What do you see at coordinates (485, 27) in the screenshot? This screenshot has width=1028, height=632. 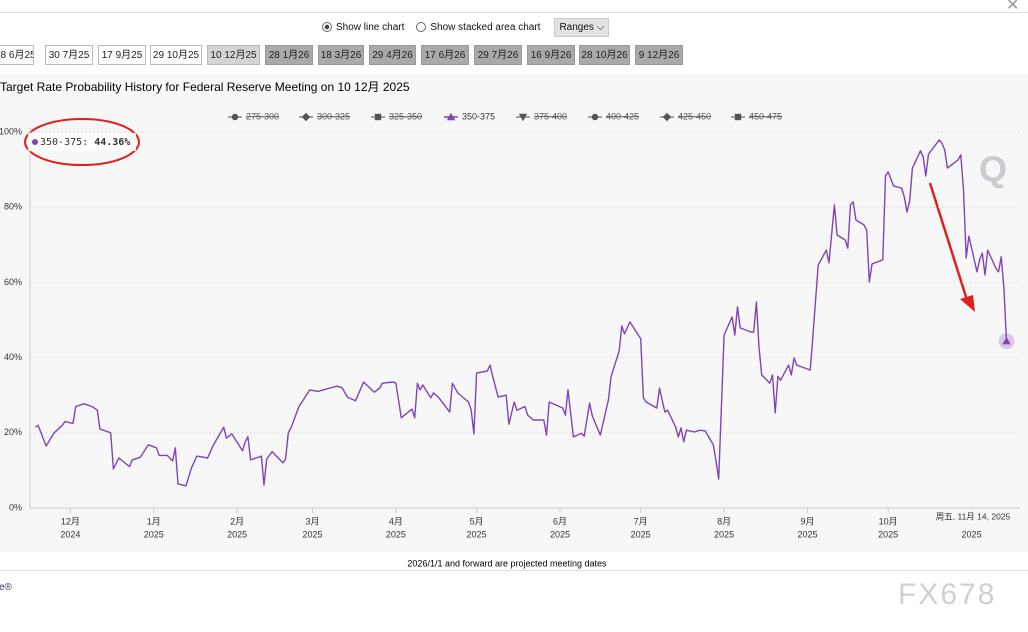 I see `radio-area-label: Show stacked area chart` at bounding box center [485, 27].